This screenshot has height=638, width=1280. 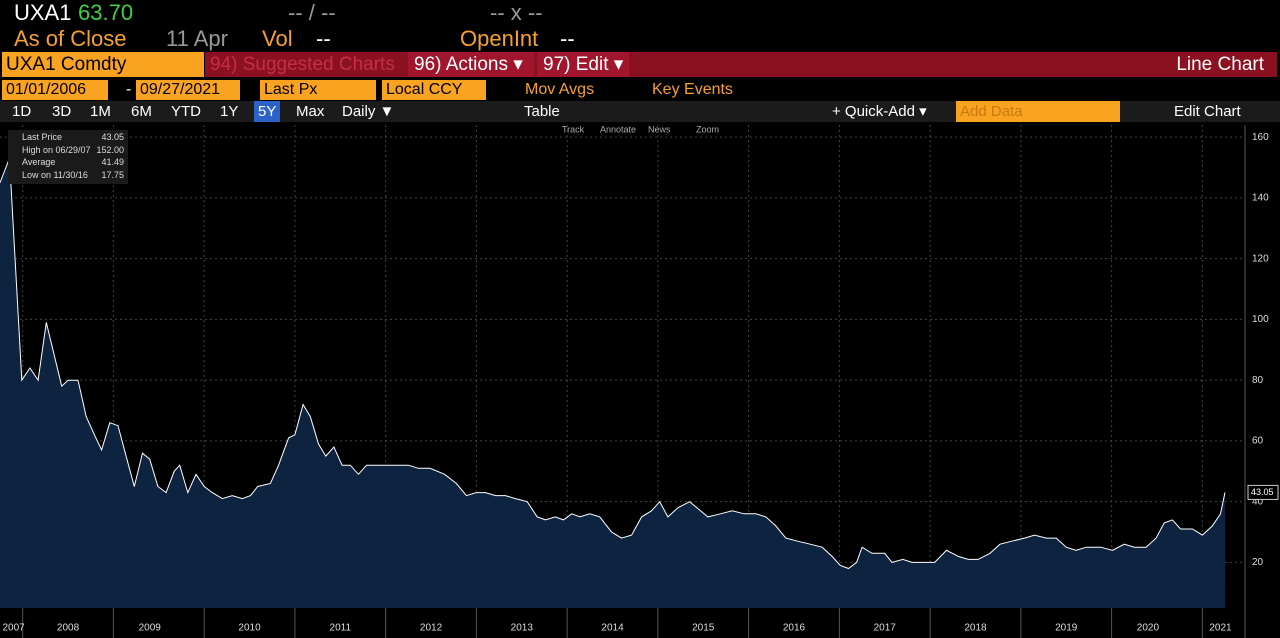 I want to click on range-button: 3D, so click(x=62, y=111).